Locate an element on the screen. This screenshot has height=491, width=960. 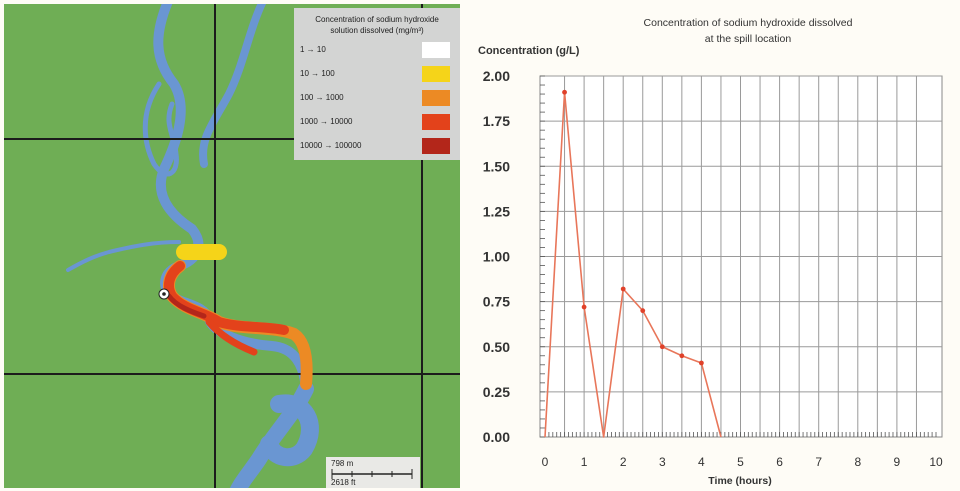
y-tick-label: 1.00 is located at coordinates (496, 257).